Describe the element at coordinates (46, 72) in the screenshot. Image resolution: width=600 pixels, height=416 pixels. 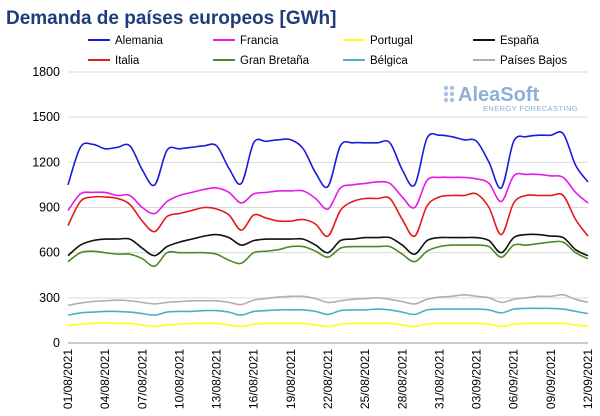
I see `y-tick-label: 1800` at that location.